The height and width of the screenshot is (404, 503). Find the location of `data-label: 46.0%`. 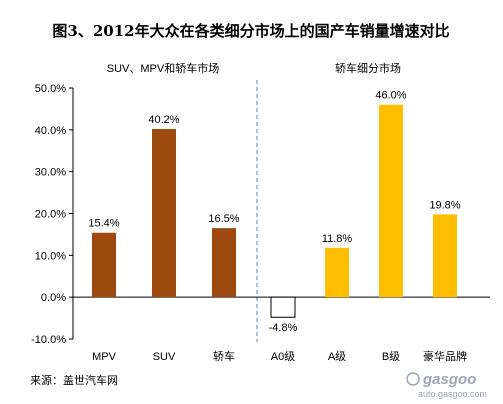

data-label: 46.0% is located at coordinates (390, 96).